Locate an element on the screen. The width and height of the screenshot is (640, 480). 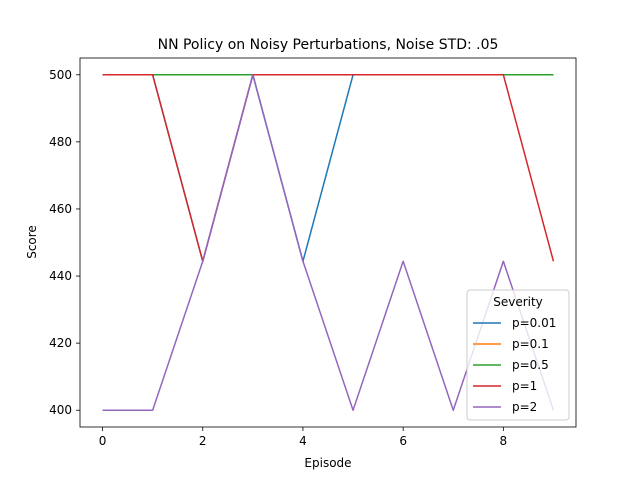
legend-label: p=0.01 is located at coordinates (534, 323).